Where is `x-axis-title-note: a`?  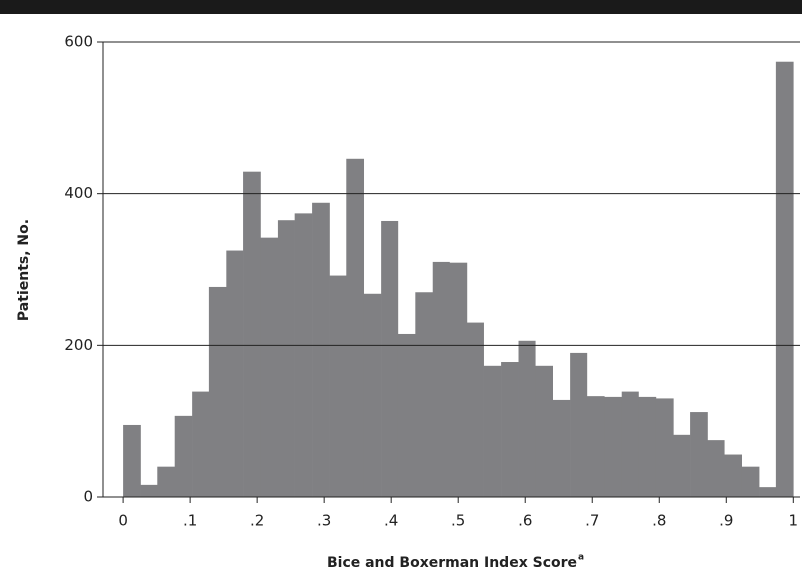
x-axis-title-note: a is located at coordinates (581, 558).